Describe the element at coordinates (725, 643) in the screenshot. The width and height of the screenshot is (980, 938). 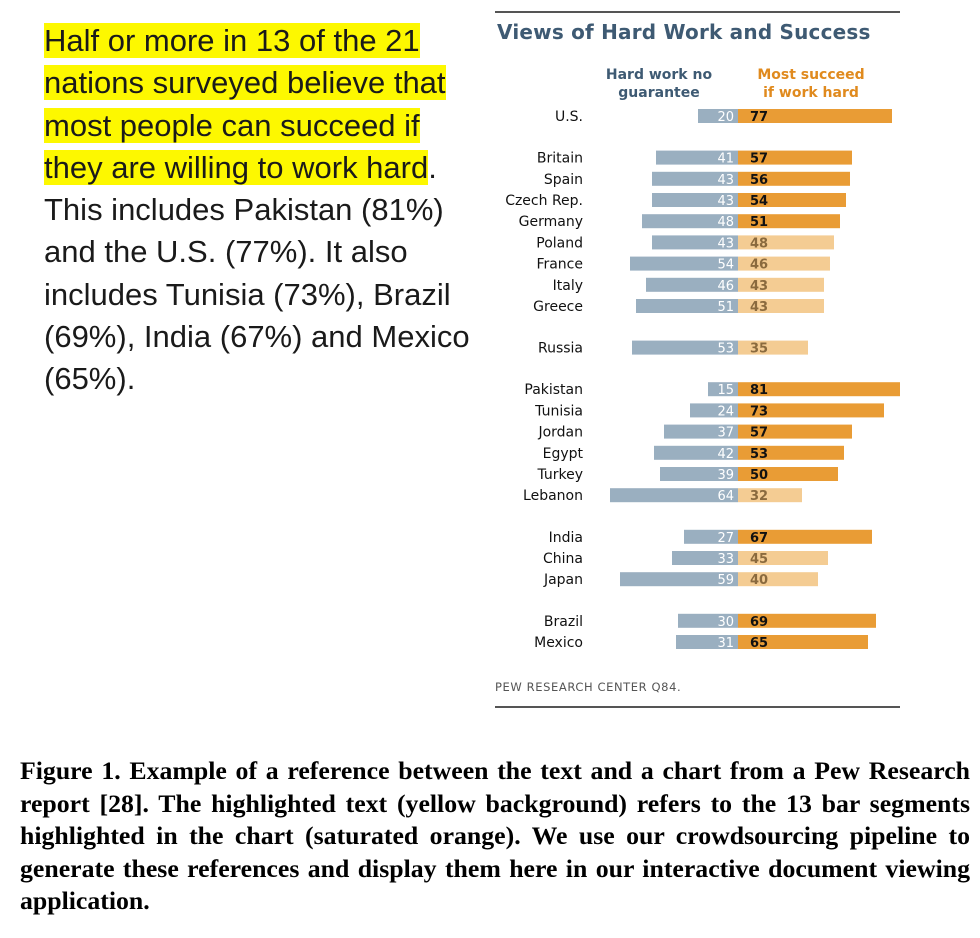
I see `value-no-guarantee: 31` at that location.